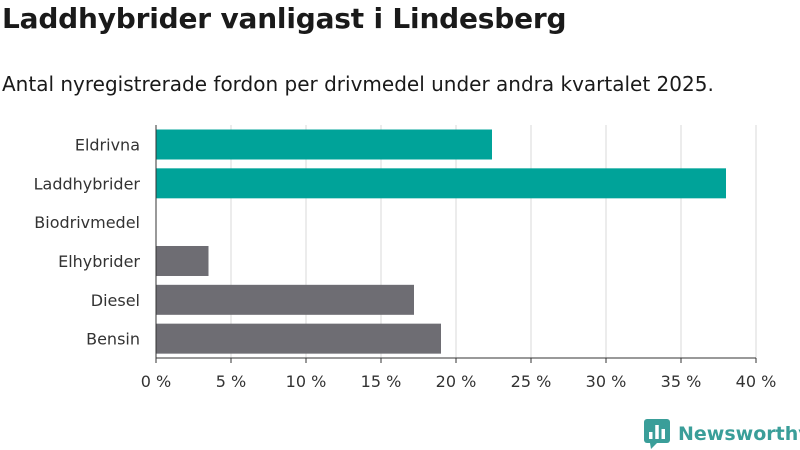  What do you see at coordinates (87, 183) in the screenshot?
I see `category-label: Laddhybrider` at bounding box center [87, 183].